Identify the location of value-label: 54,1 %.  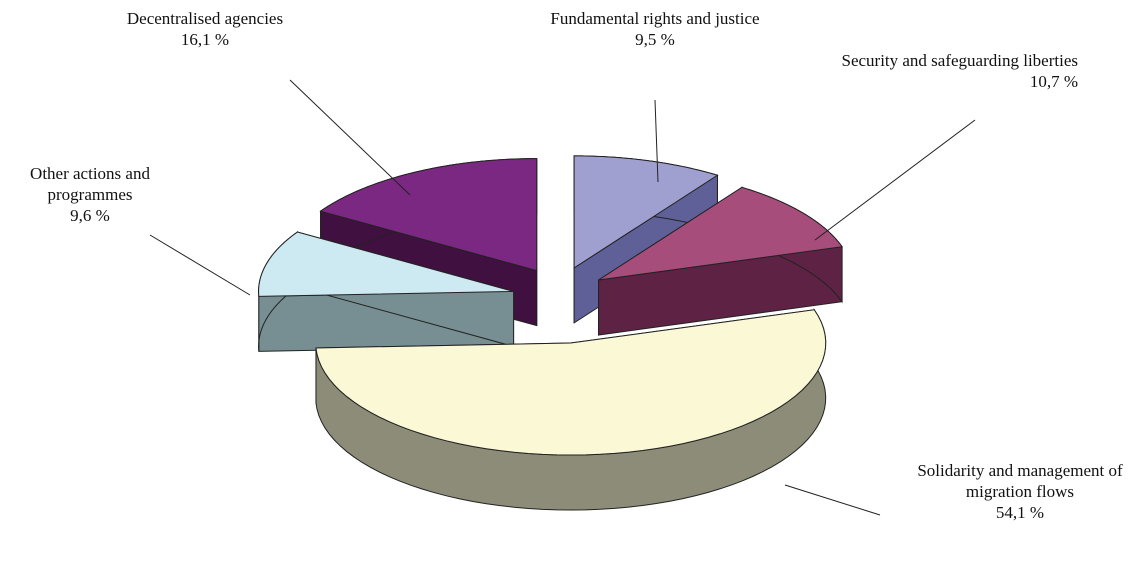
(1020, 512).